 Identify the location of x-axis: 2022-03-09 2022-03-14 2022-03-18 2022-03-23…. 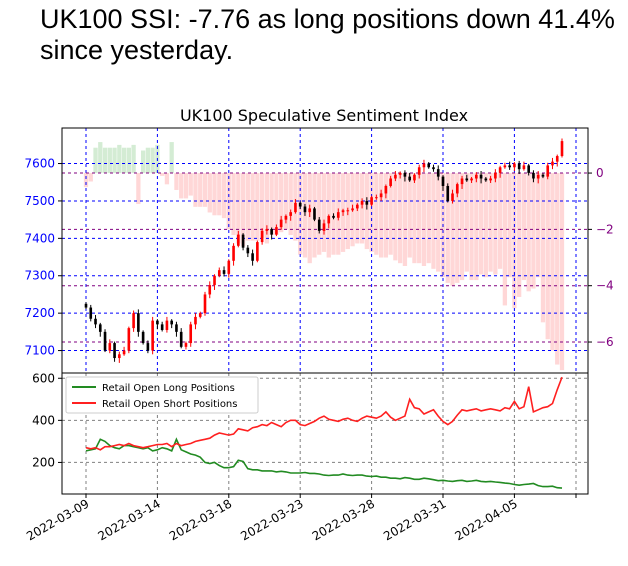
(300, 518).